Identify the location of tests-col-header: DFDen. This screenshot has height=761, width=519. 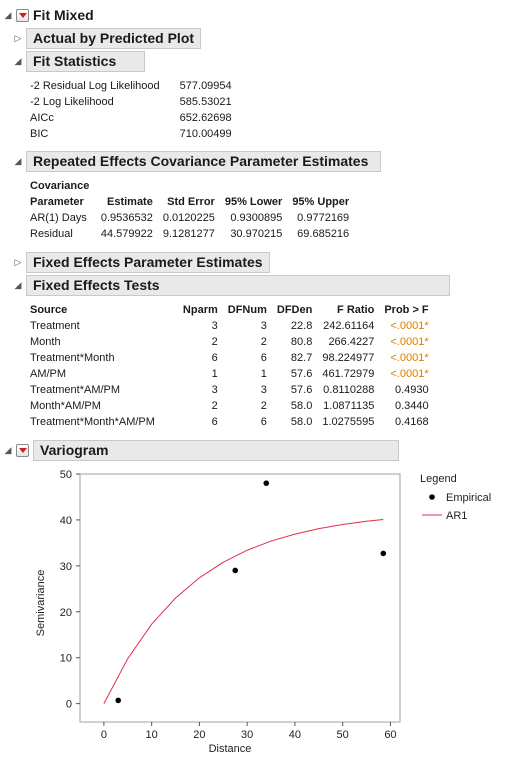
(294, 310).